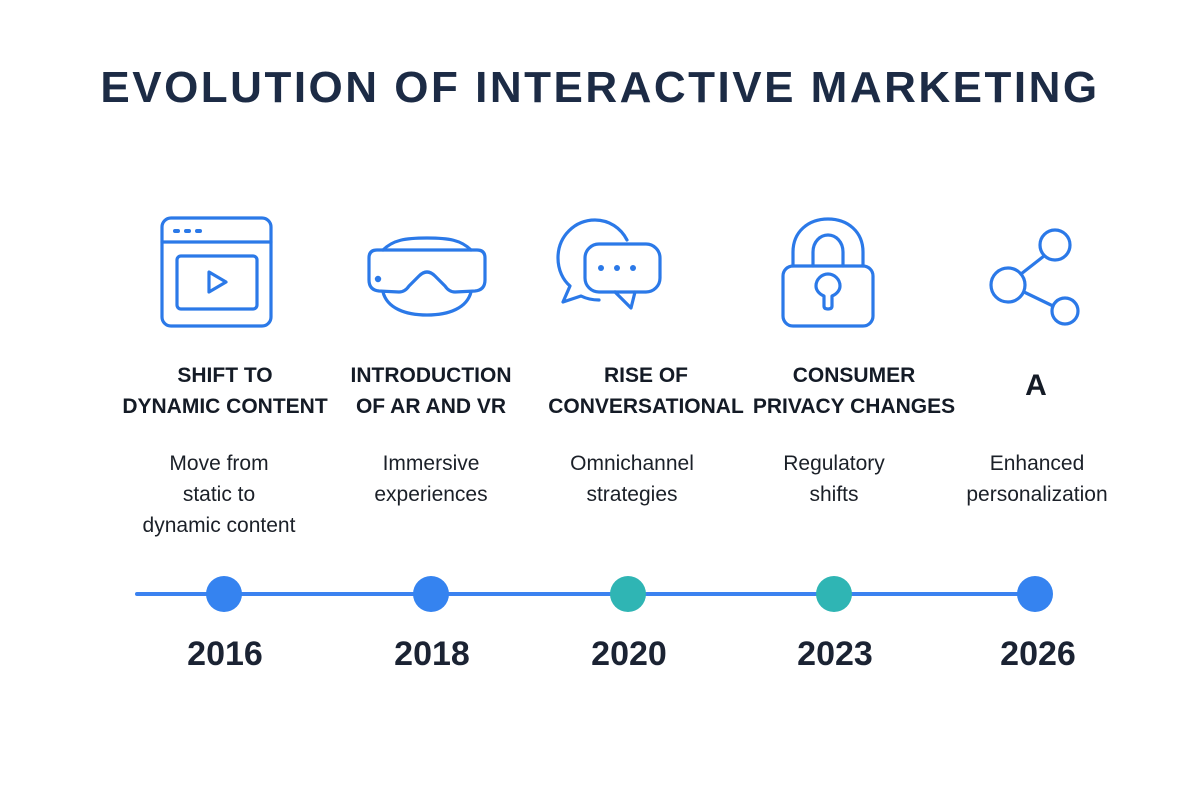 The image size is (1200, 800). What do you see at coordinates (1035, 278) in the screenshot?
I see `share-network-icon` at bounding box center [1035, 278].